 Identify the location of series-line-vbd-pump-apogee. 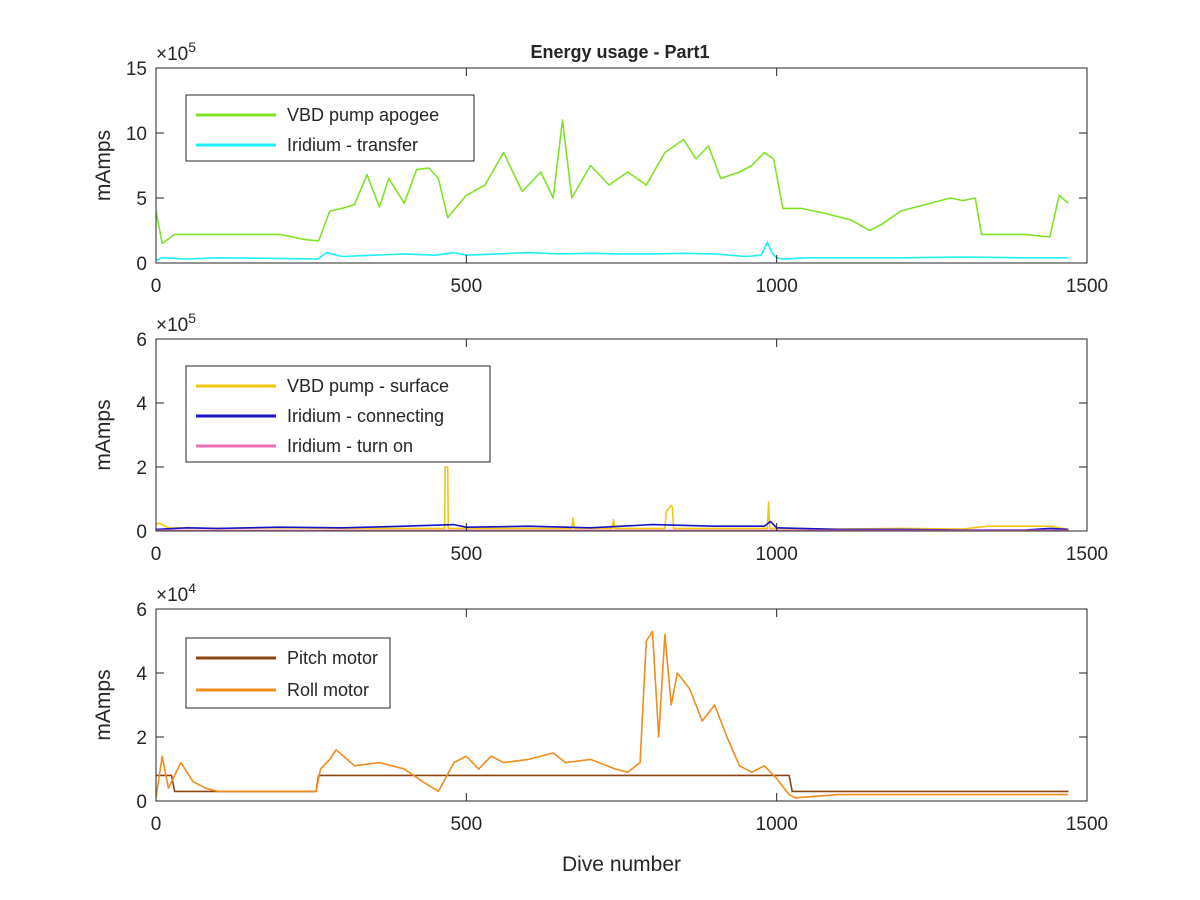
(612, 182).